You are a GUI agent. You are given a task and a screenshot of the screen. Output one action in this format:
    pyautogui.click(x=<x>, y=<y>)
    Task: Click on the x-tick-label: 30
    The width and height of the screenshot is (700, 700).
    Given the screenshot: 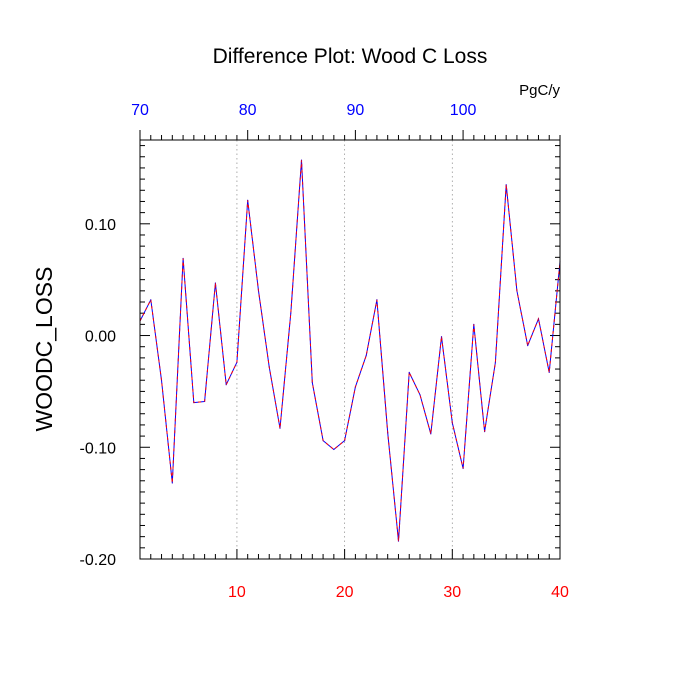 What is the action you would take?
    pyautogui.click(x=452, y=592)
    